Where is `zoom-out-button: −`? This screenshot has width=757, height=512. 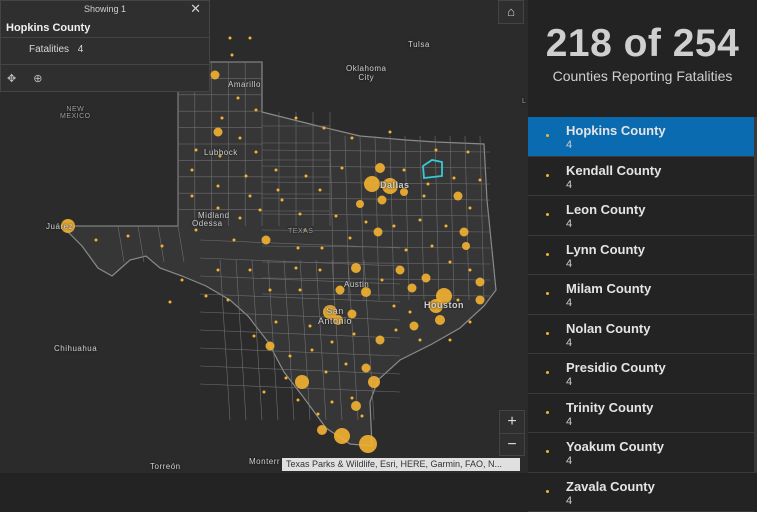
zoom-out-button: − is located at coordinates (512, 445).